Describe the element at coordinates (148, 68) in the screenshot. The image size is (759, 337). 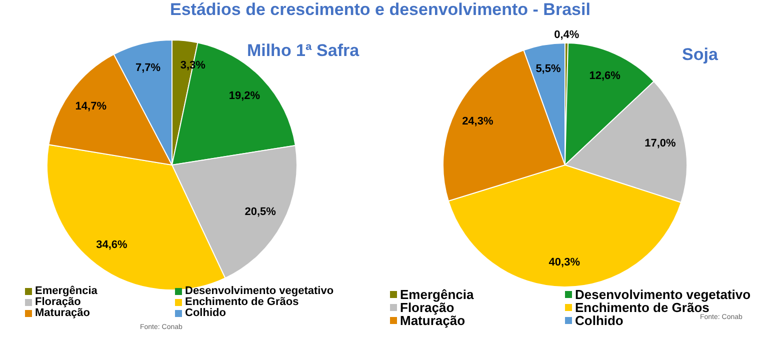
I see `data-label: 7,7%` at that location.